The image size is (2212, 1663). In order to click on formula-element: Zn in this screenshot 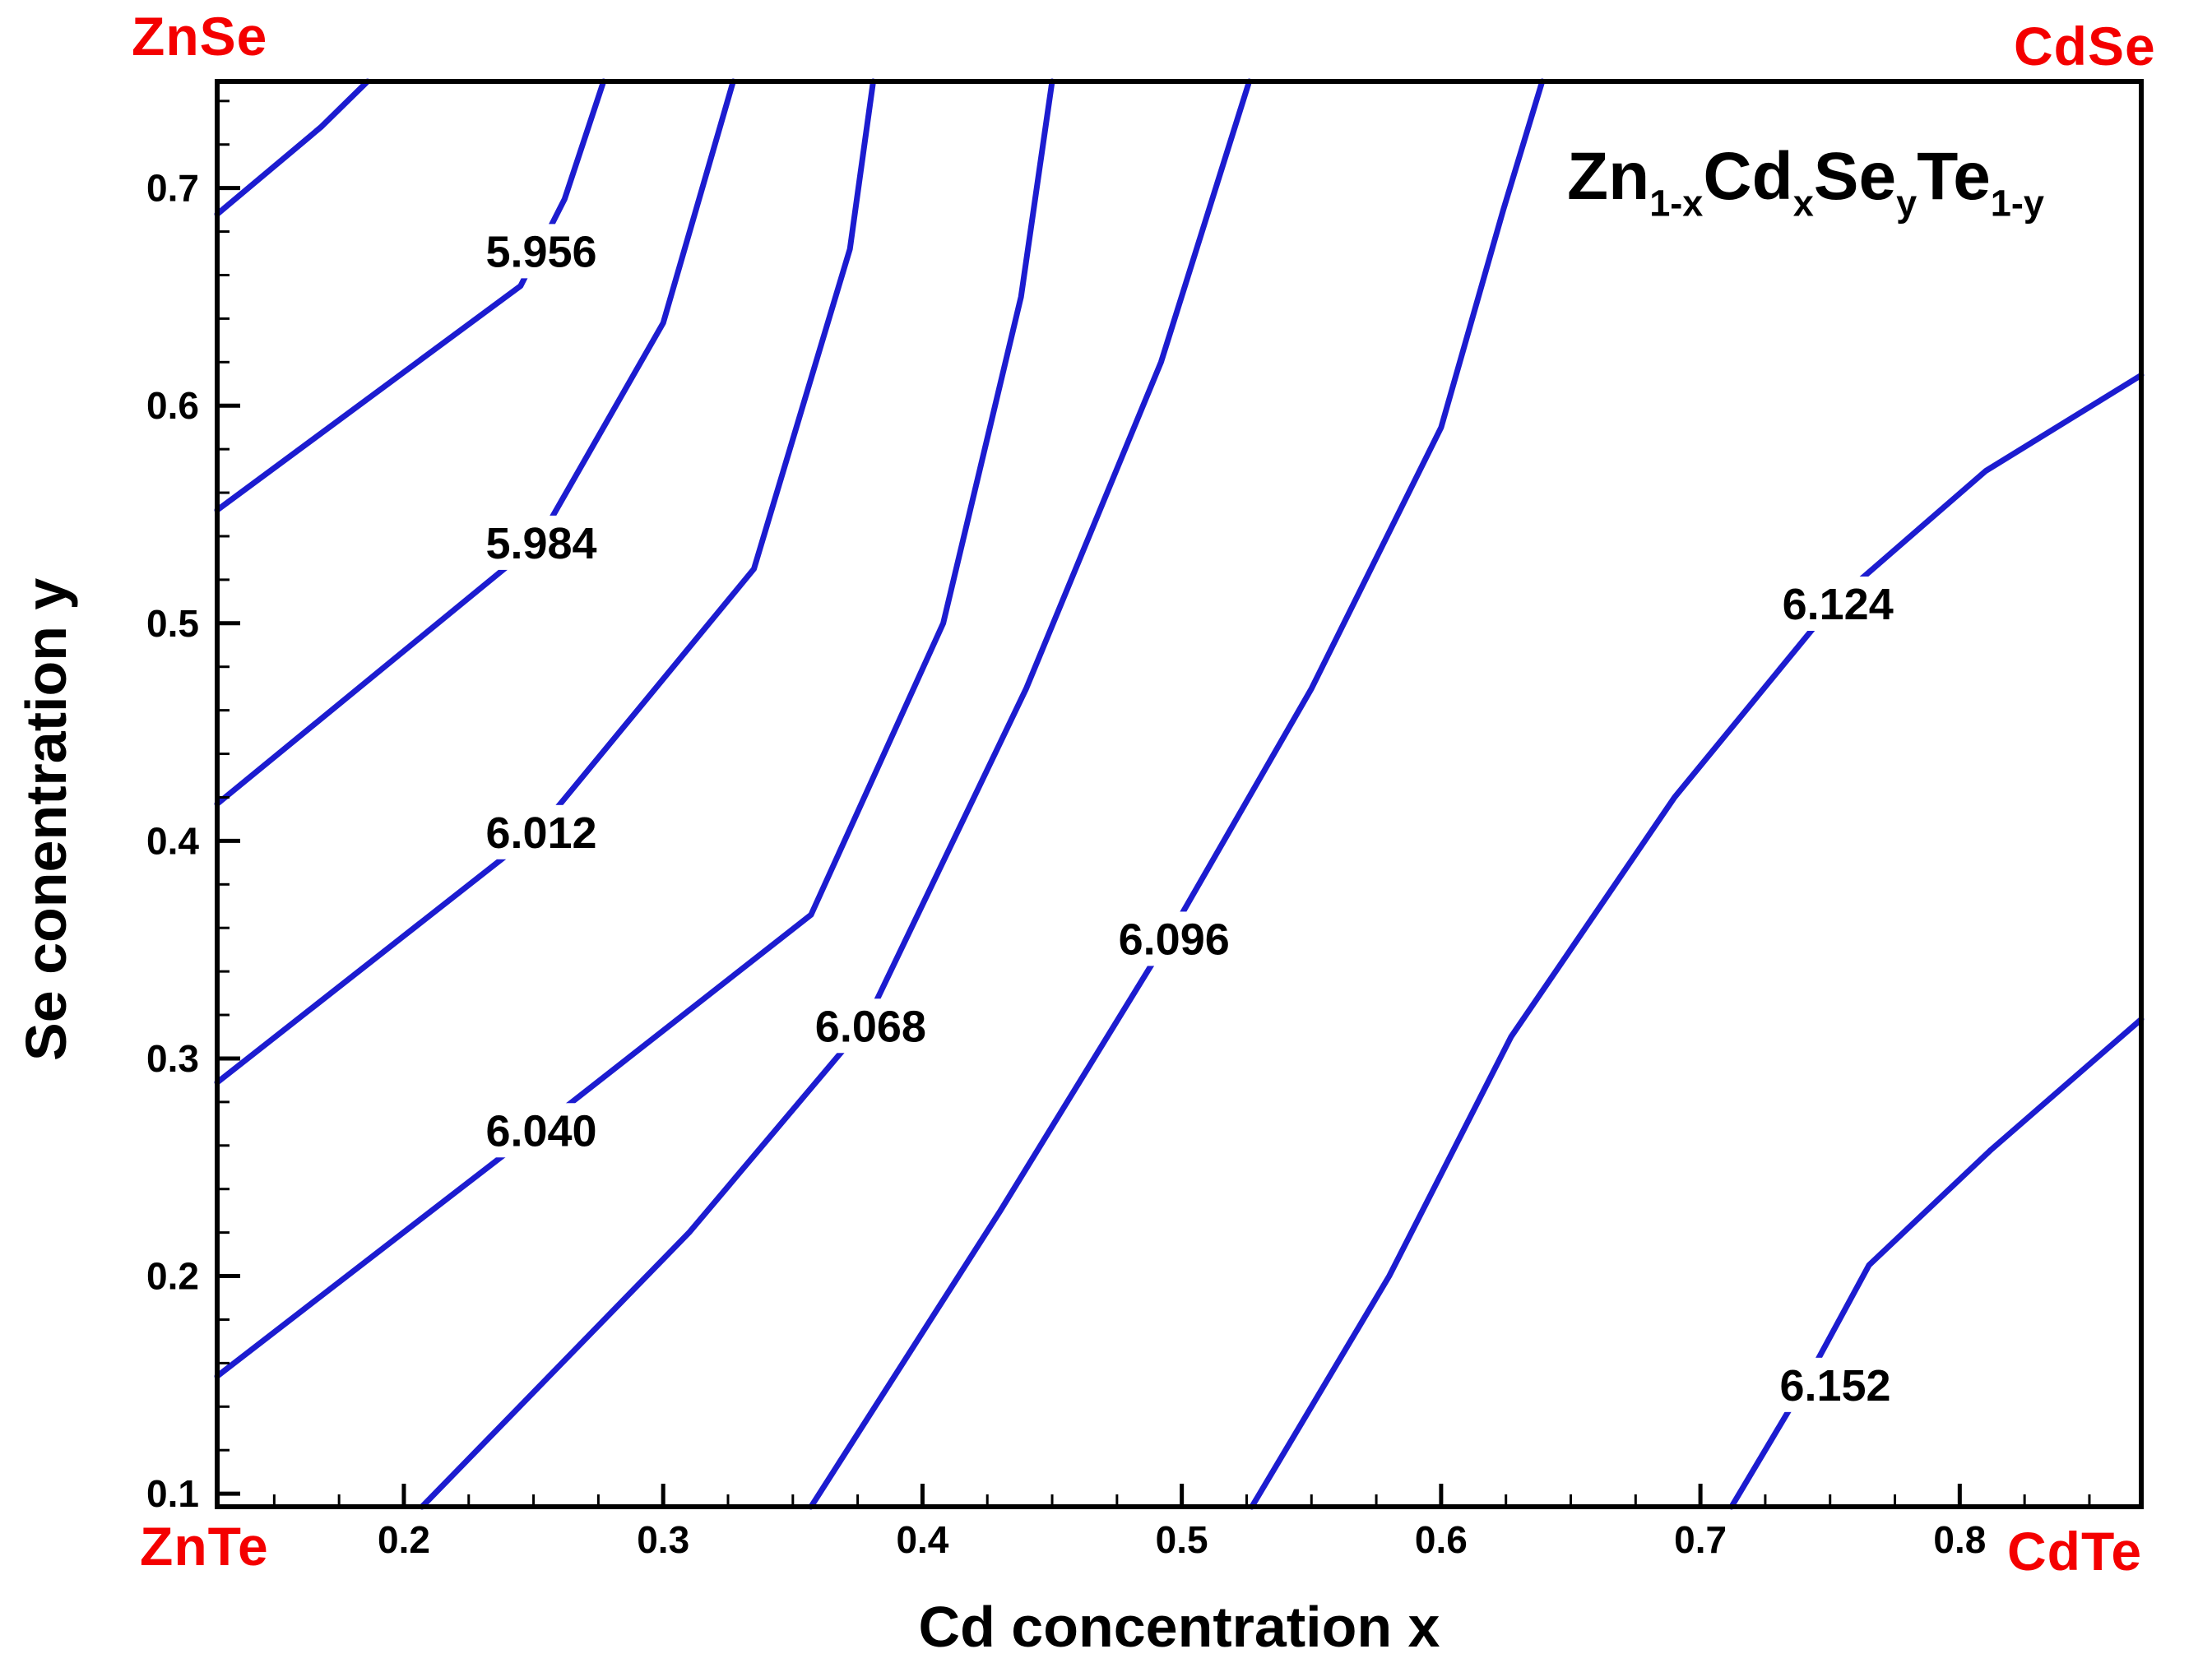, I will do `click(1609, 176)`.